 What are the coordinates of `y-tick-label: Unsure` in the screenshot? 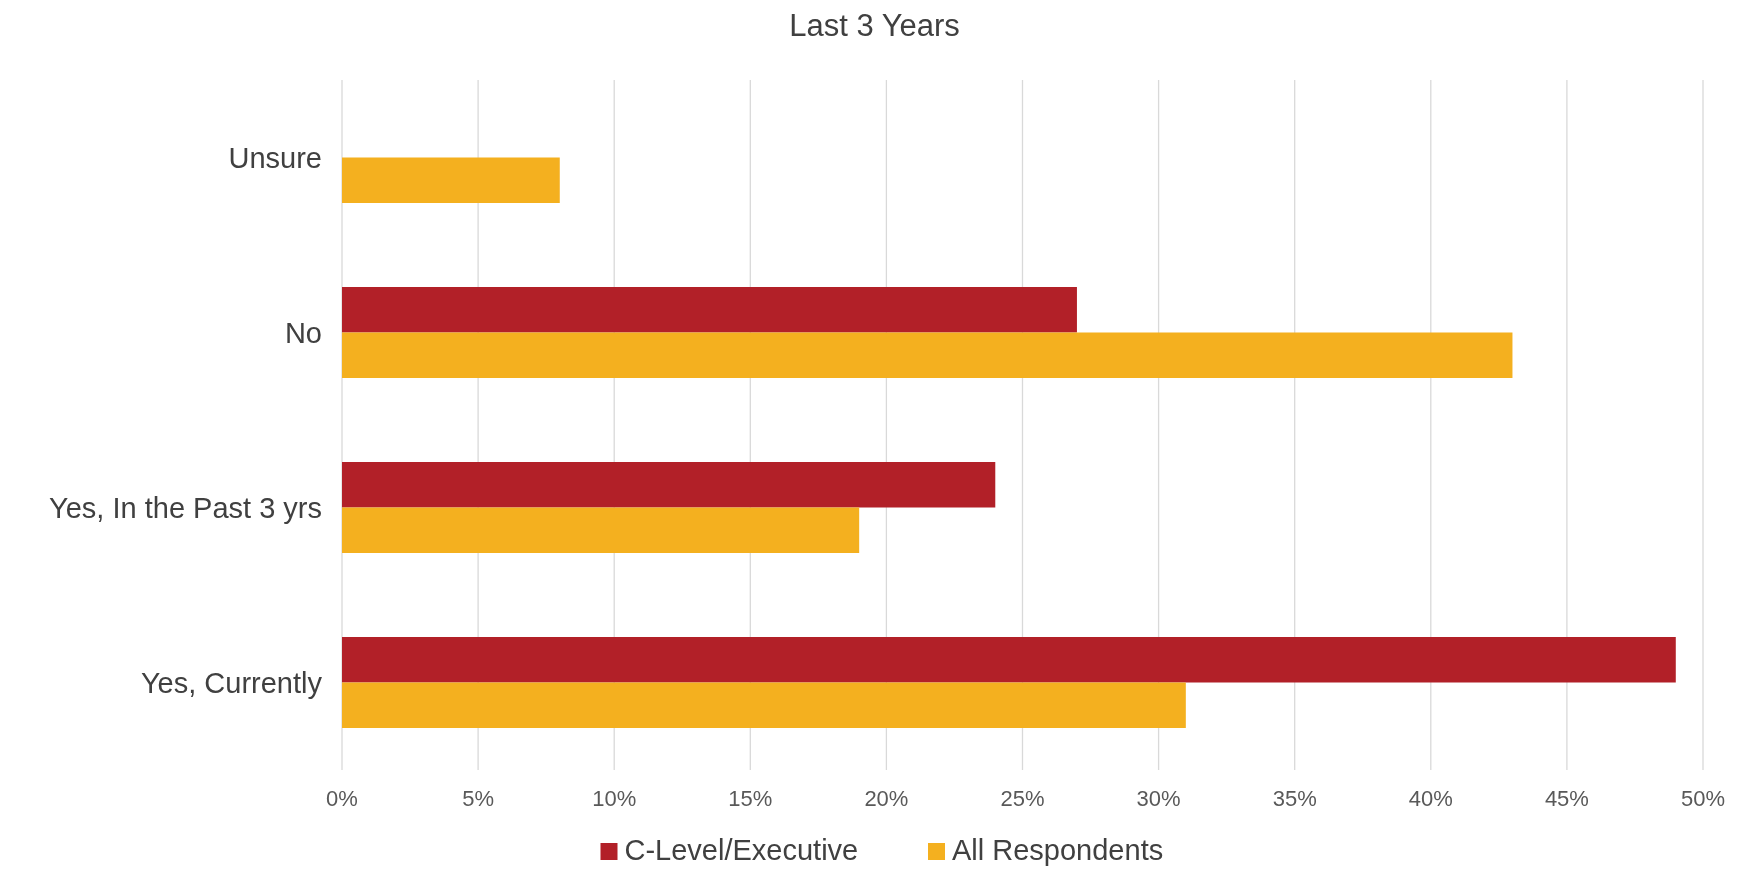 It's located at (275, 157).